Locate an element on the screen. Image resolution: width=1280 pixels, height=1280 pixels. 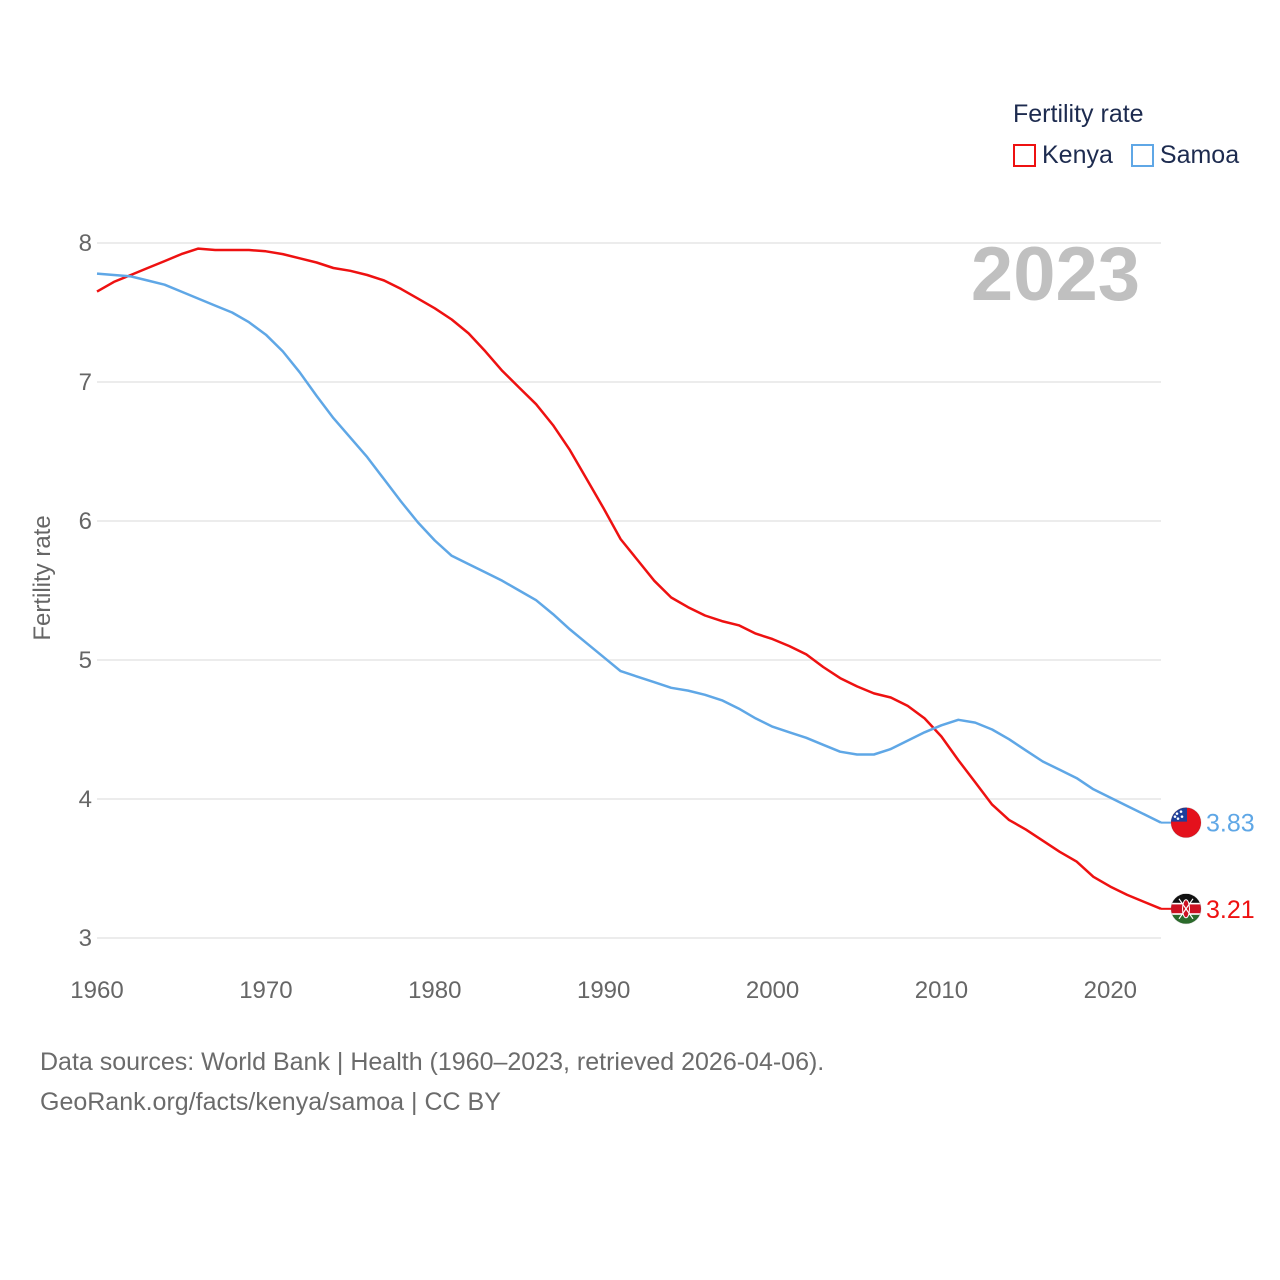
legend-label-kenya: Kenya is located at coordinates (1077, 155).